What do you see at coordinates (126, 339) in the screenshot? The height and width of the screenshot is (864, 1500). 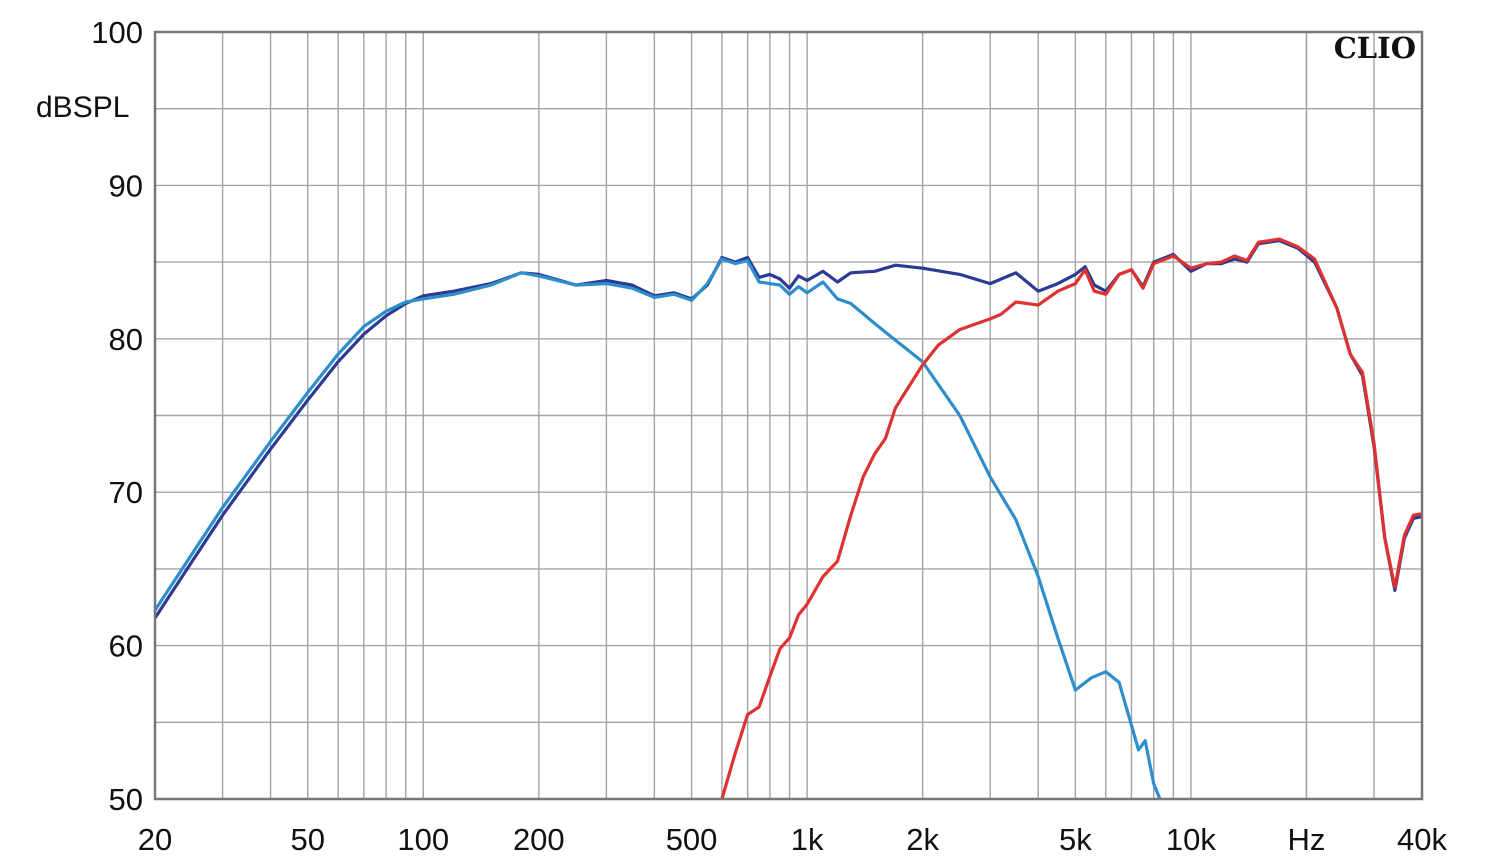 I see `y-tick-label: 80` at bounding box center [126, 339].